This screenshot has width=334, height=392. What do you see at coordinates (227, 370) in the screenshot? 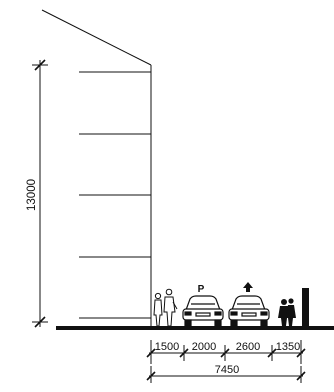
I see `total-width-label: 7450` at bounding box center [227, 370].